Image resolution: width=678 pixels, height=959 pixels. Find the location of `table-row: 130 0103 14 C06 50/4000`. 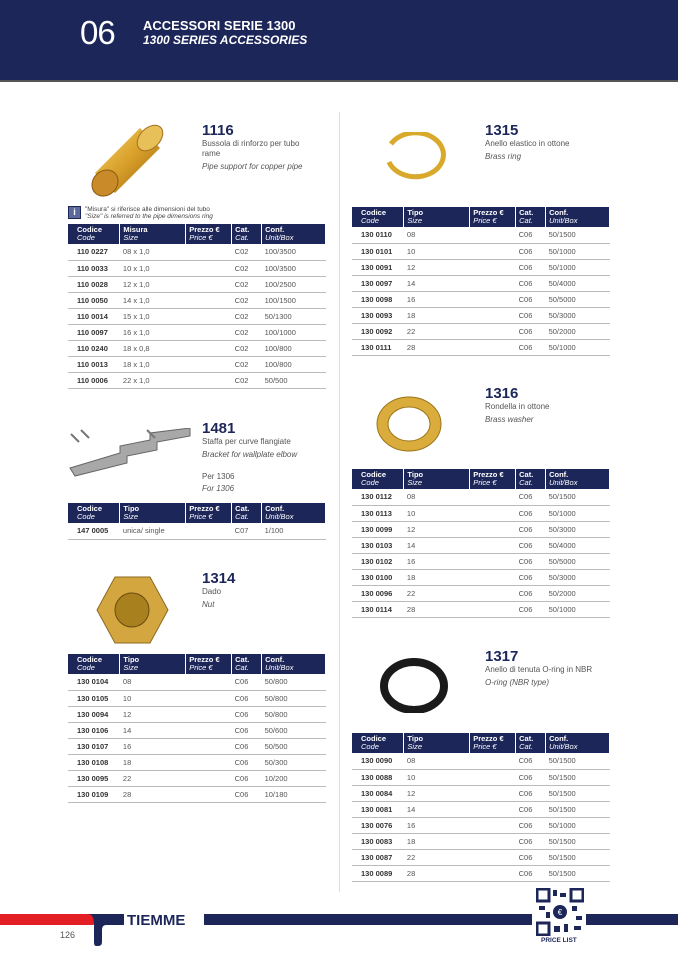

table-row: 130 0103 14 C06 50/4000 is located at coordinates (481, 545).